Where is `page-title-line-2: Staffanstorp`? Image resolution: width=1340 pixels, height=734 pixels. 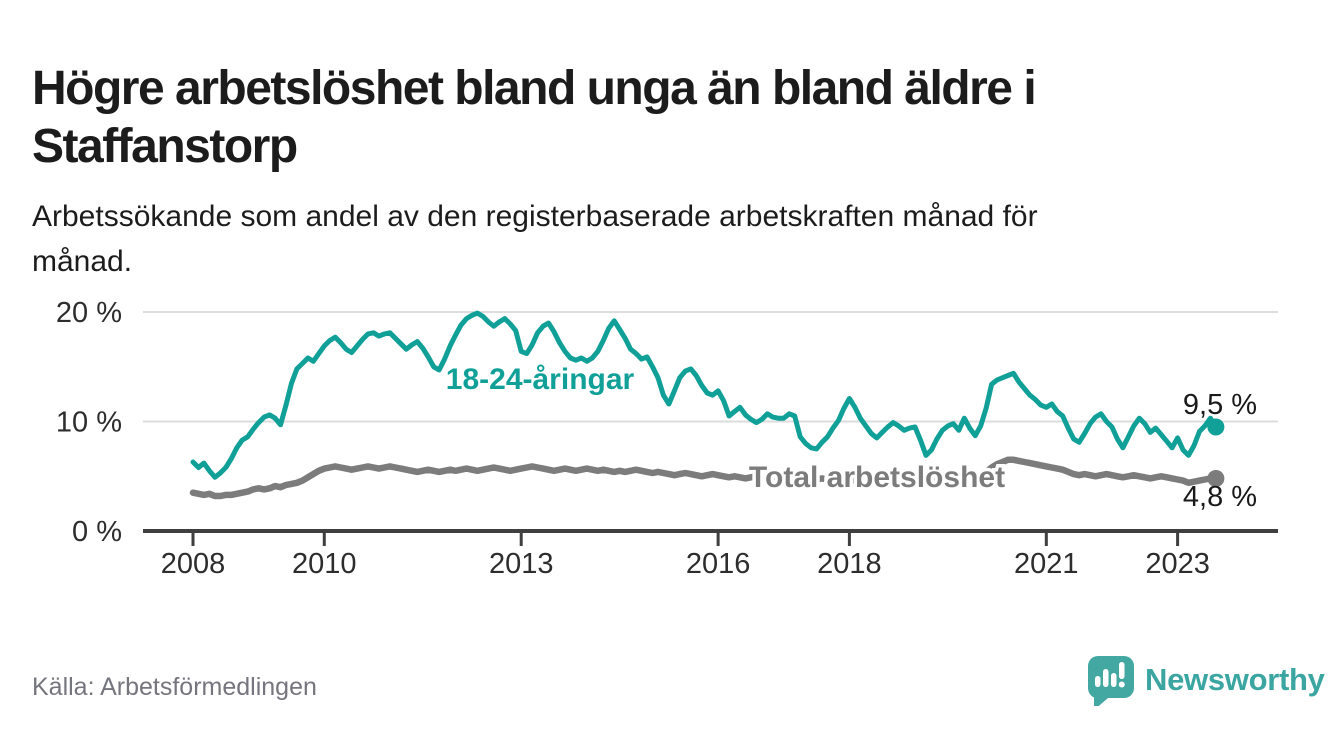 page-title-line-2: Staffanstorp is located at coordinates (165, 147).